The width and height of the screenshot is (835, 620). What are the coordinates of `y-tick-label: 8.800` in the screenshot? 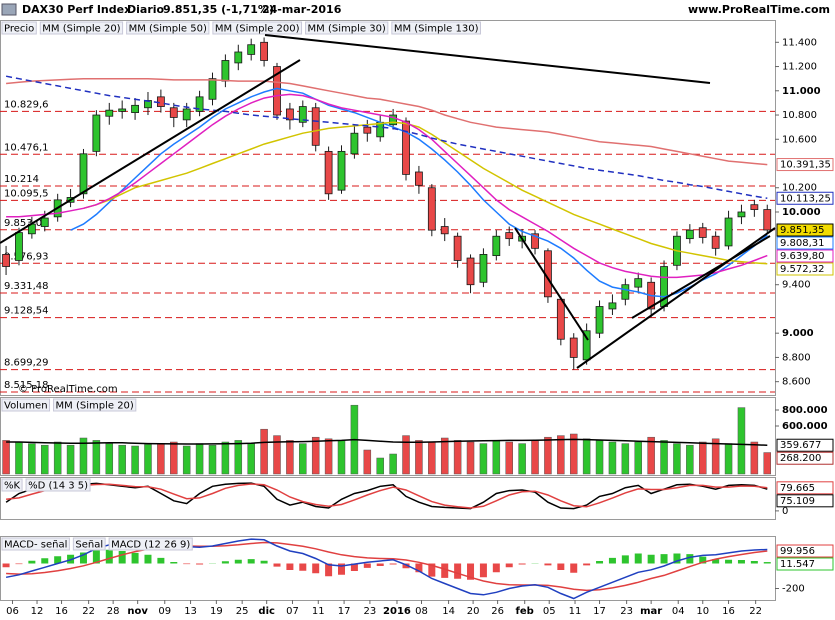 It's located at (796, 357).